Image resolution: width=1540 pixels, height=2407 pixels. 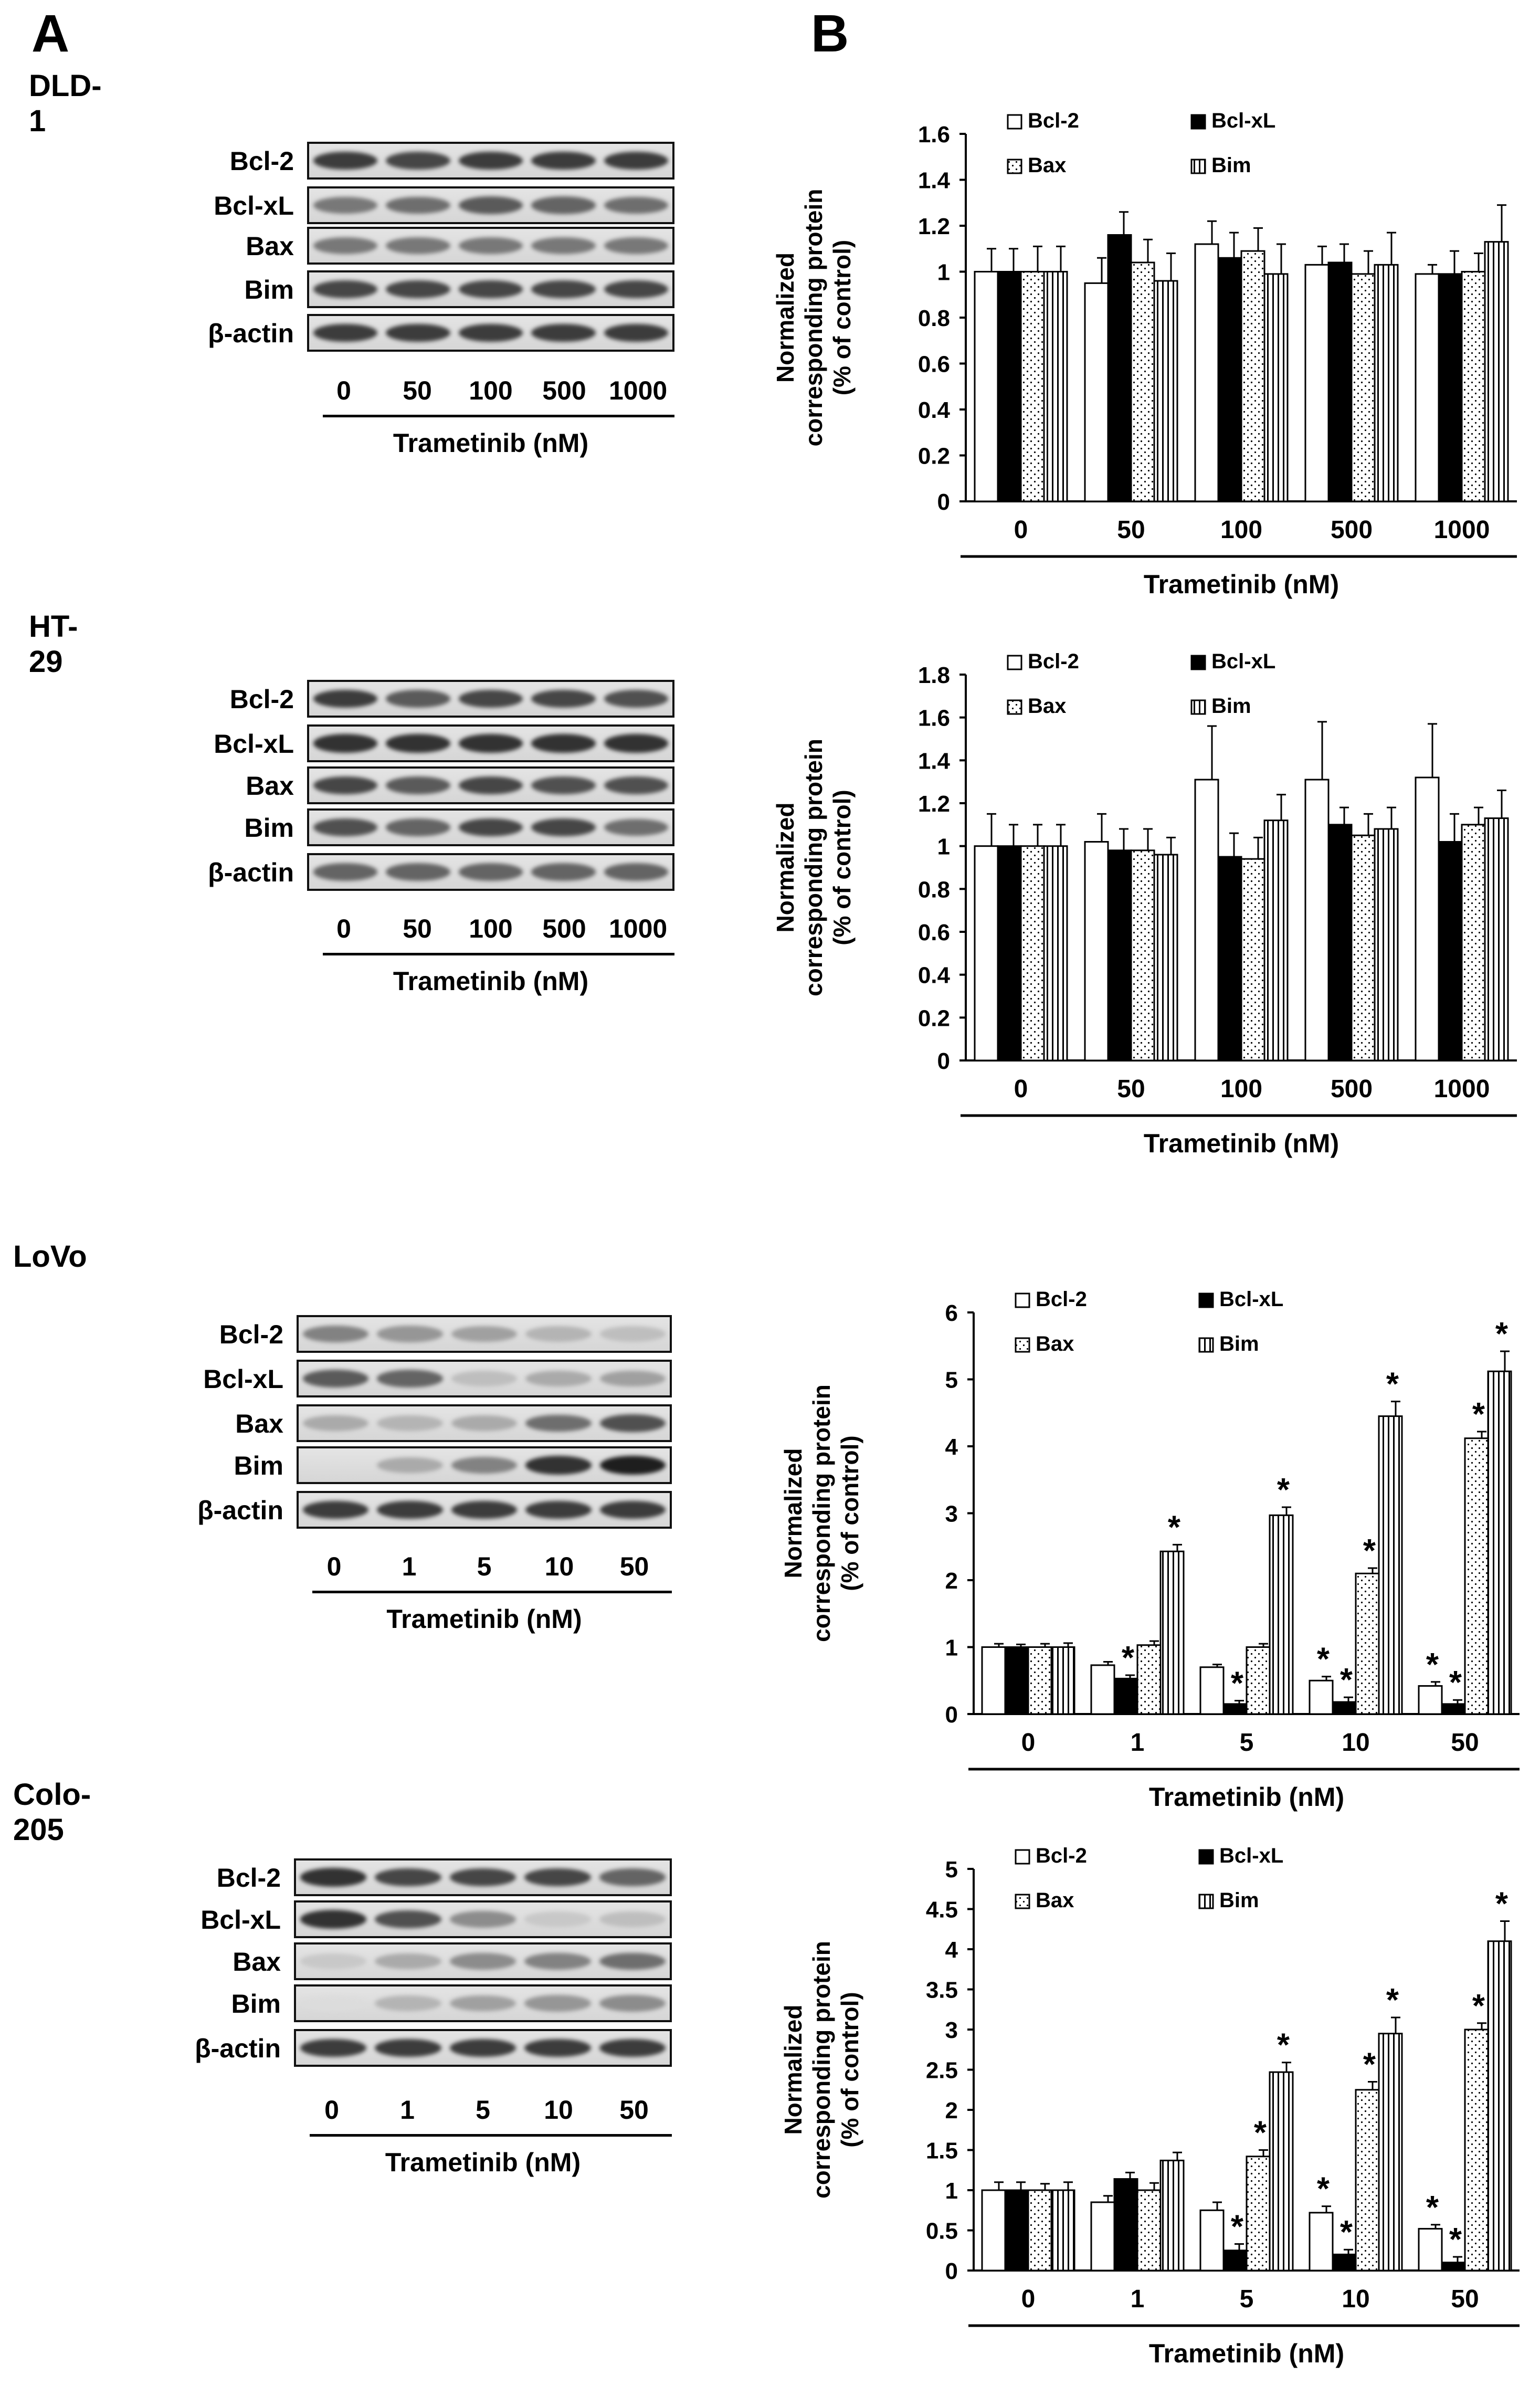 I want to click on y-tick-label: 1.6, so click(x=934, y=135).